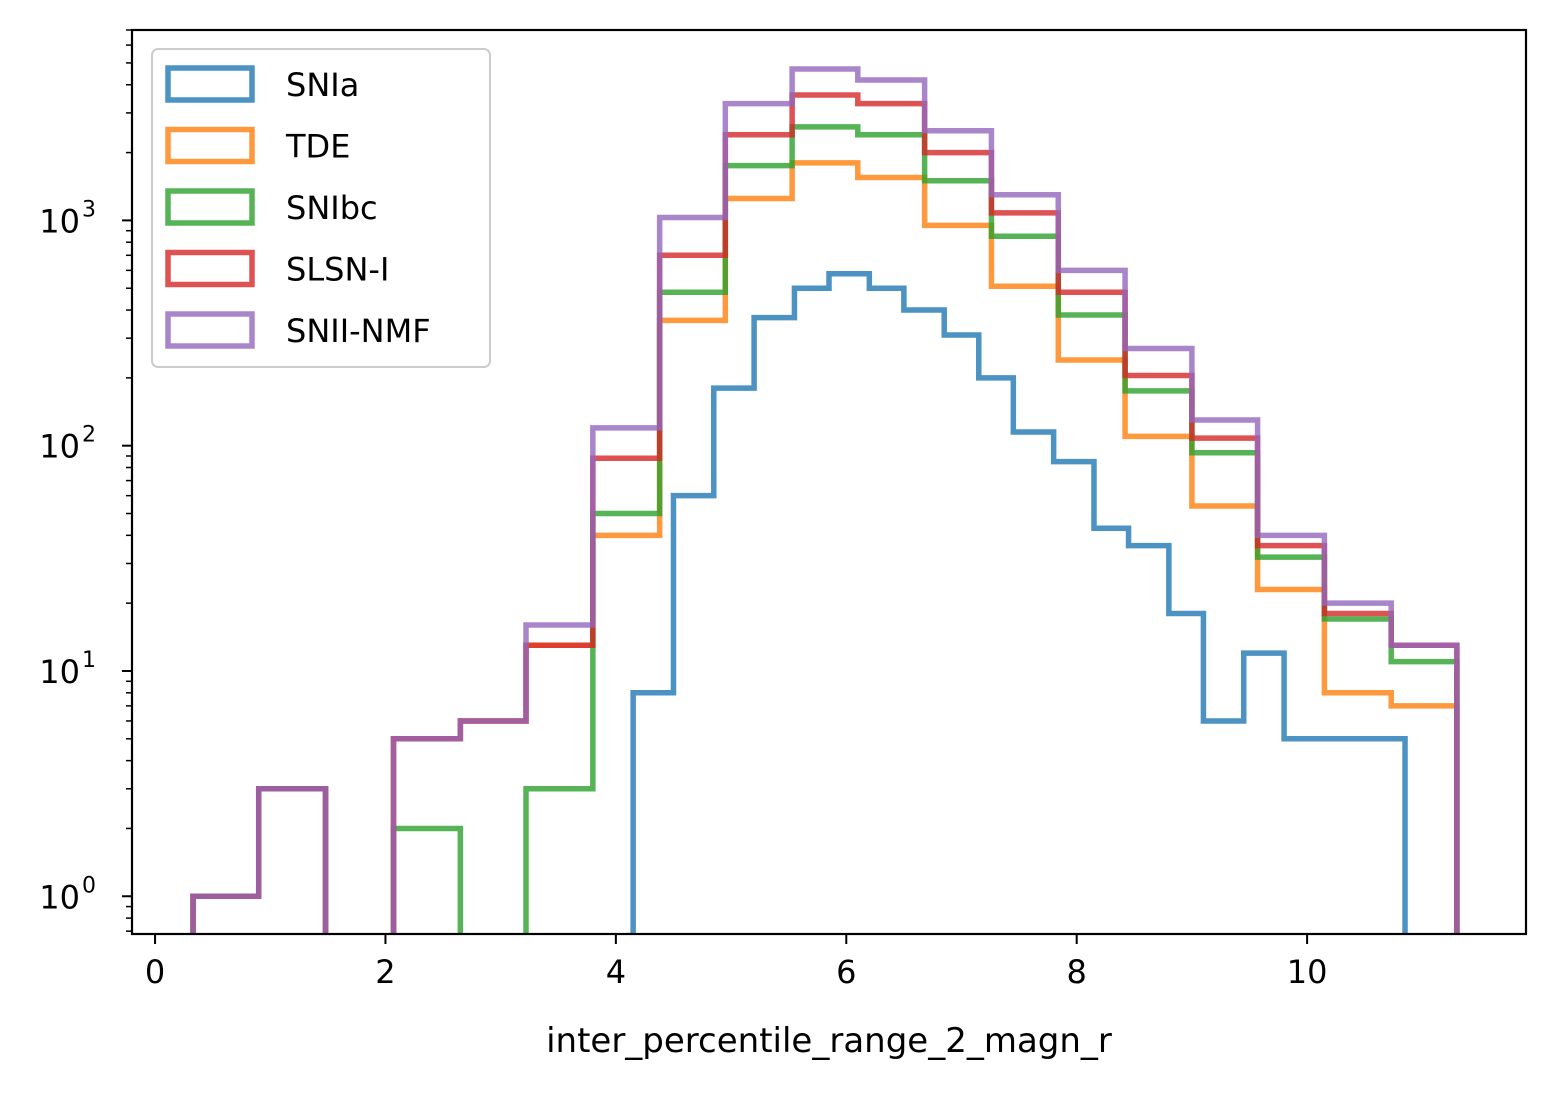 This screenshot has height=1096, width=1556. I want to click on x-tick-label: 0, so click(155, 972).